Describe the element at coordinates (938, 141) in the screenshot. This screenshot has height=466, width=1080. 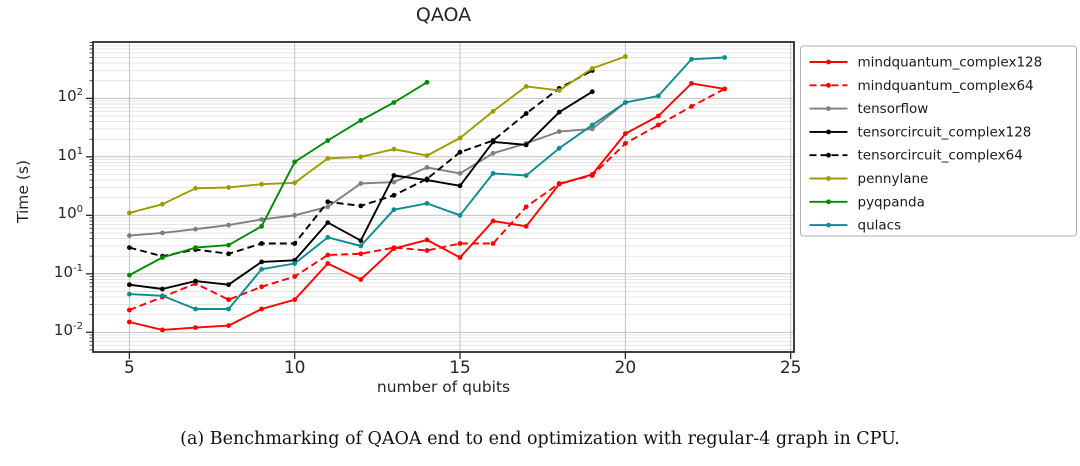
I see `legend` at that location.